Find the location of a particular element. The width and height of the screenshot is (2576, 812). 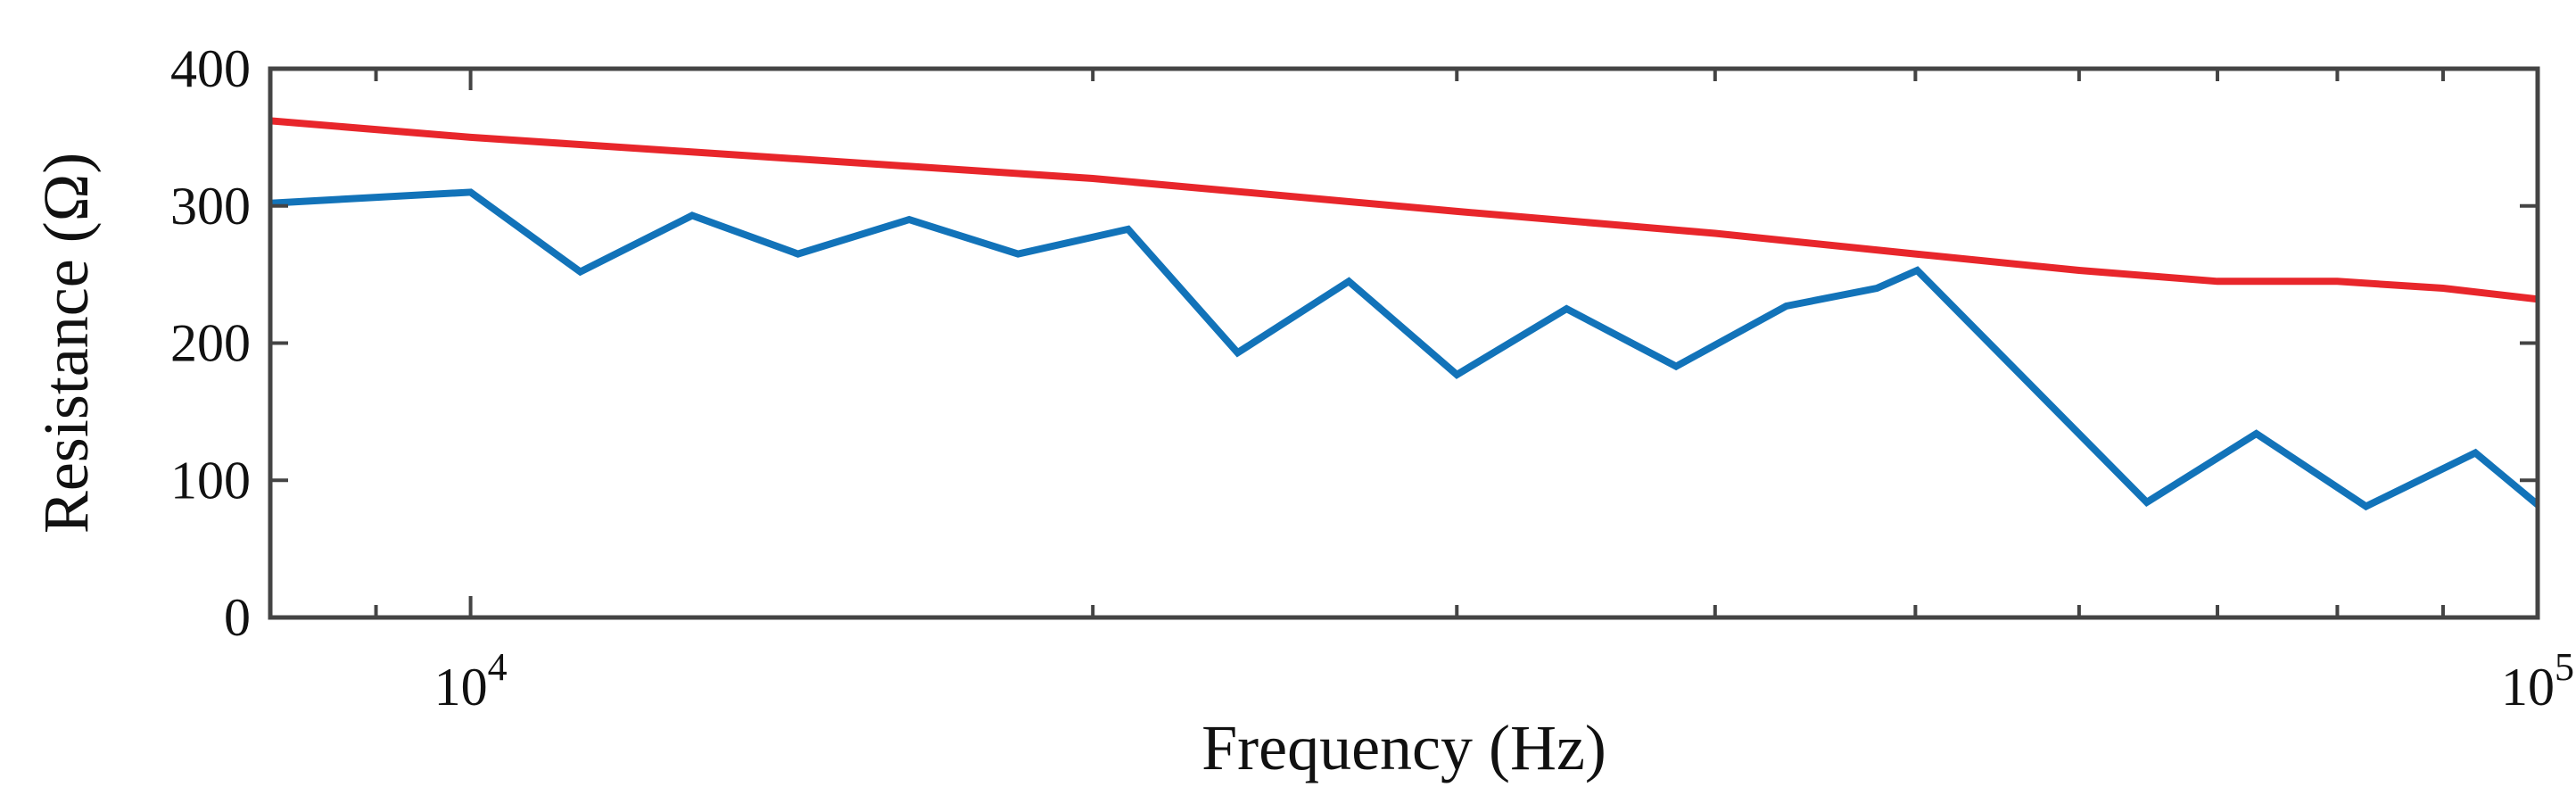

x-axis-label: Frequency (Hz) is located at coordinates (1404, 747).